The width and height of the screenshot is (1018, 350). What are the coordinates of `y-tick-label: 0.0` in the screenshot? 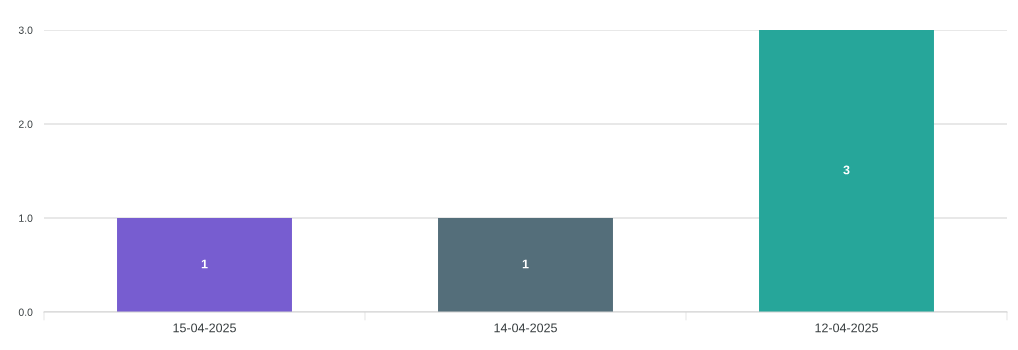 It's located at (25, 312).